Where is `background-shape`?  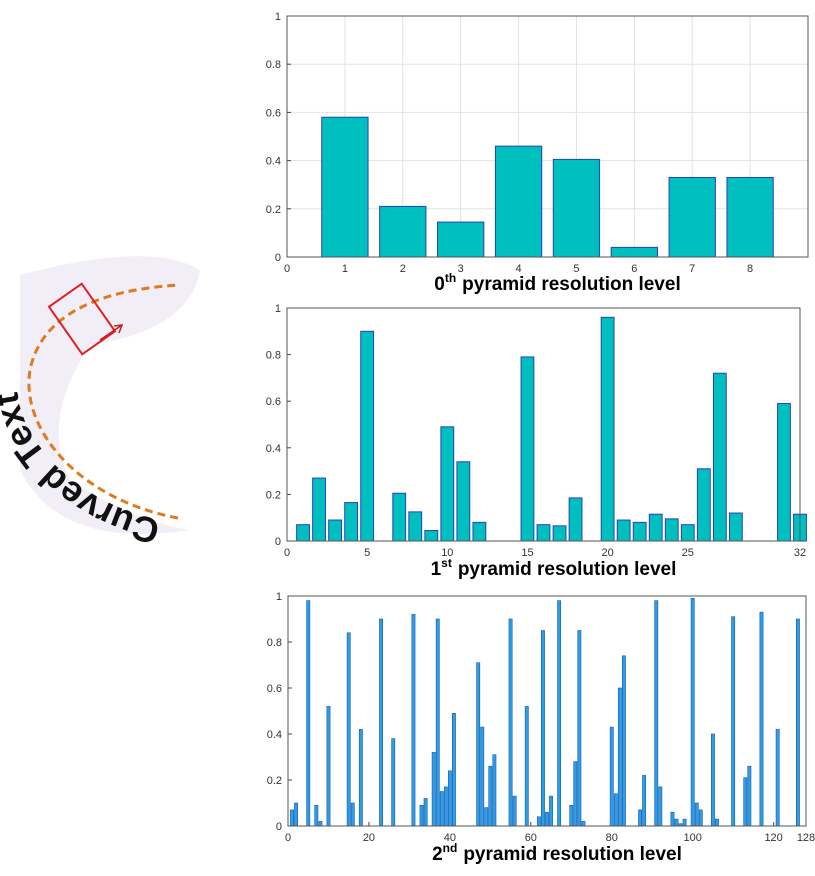
background-shape is located at coordinates (110, 395).